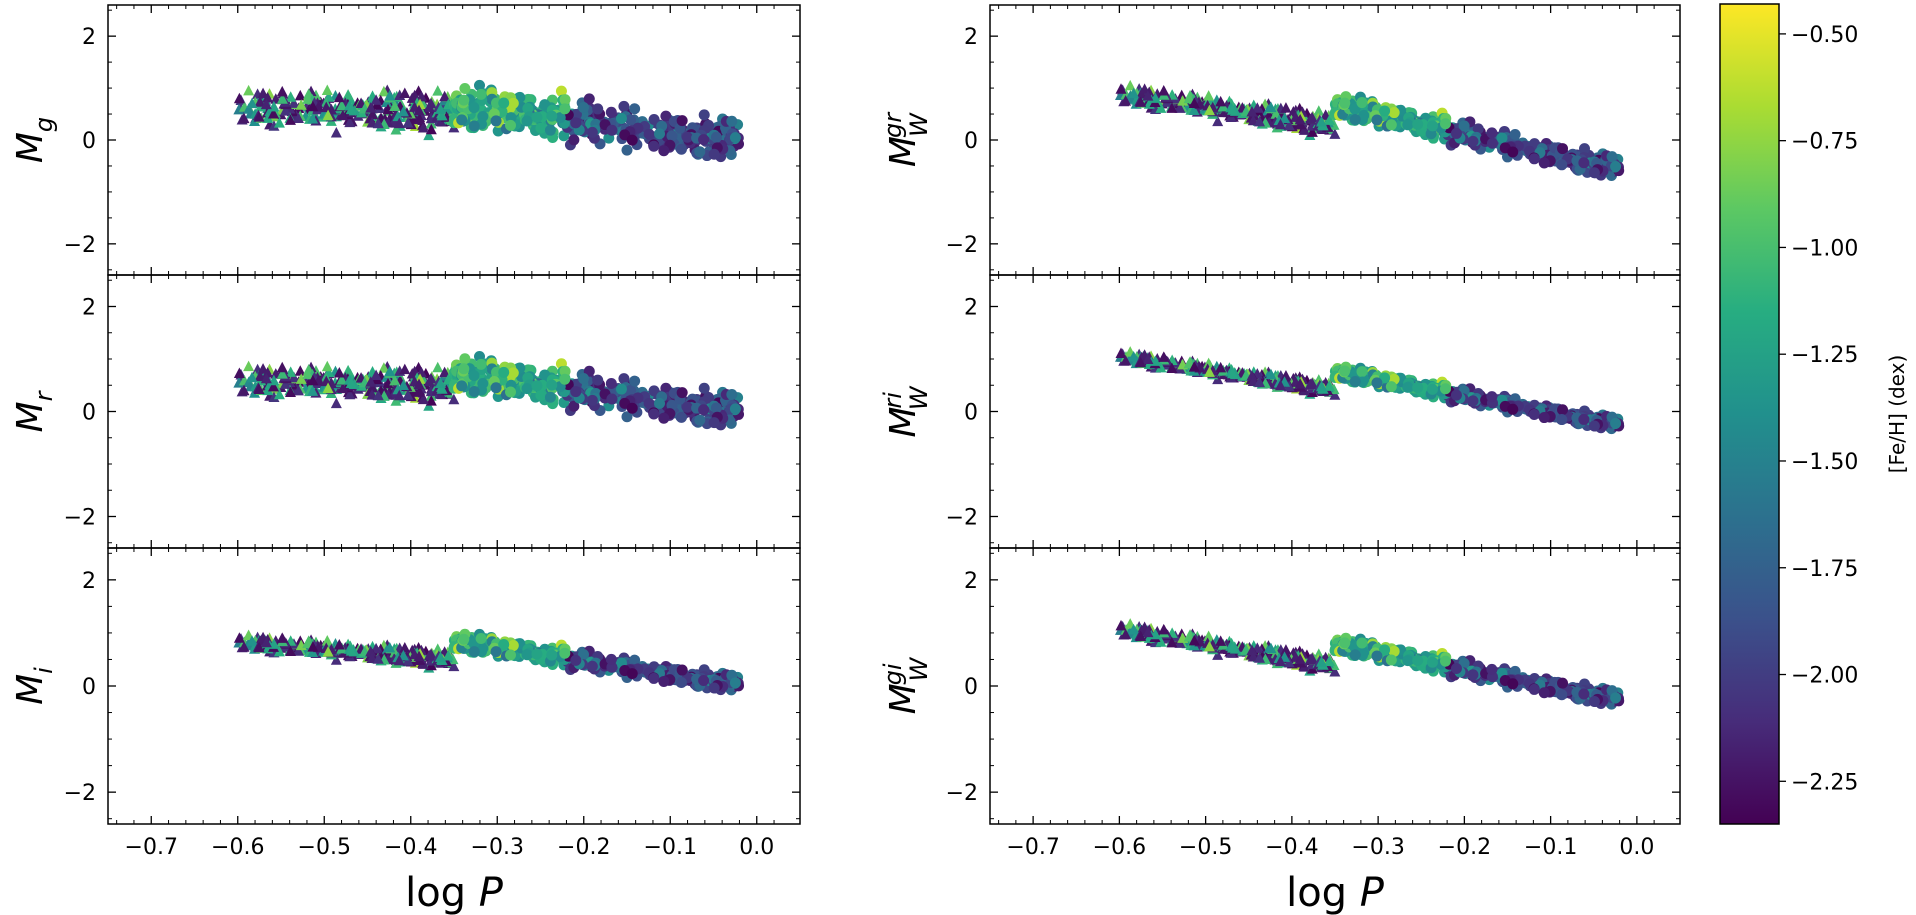  I want to click on panel-gr, so click(1335, 140).